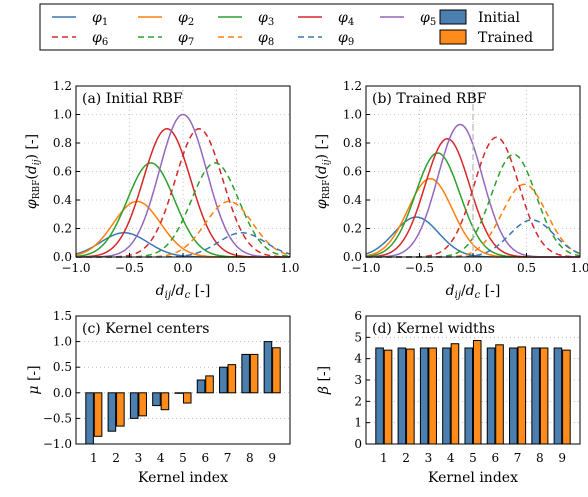 The height and width of the screenshot is (497, 588). What do you see at coordinates (352, 229) in the screenshot?
I see `y-tick-label: 0.2` at bounding box center [352, 229].